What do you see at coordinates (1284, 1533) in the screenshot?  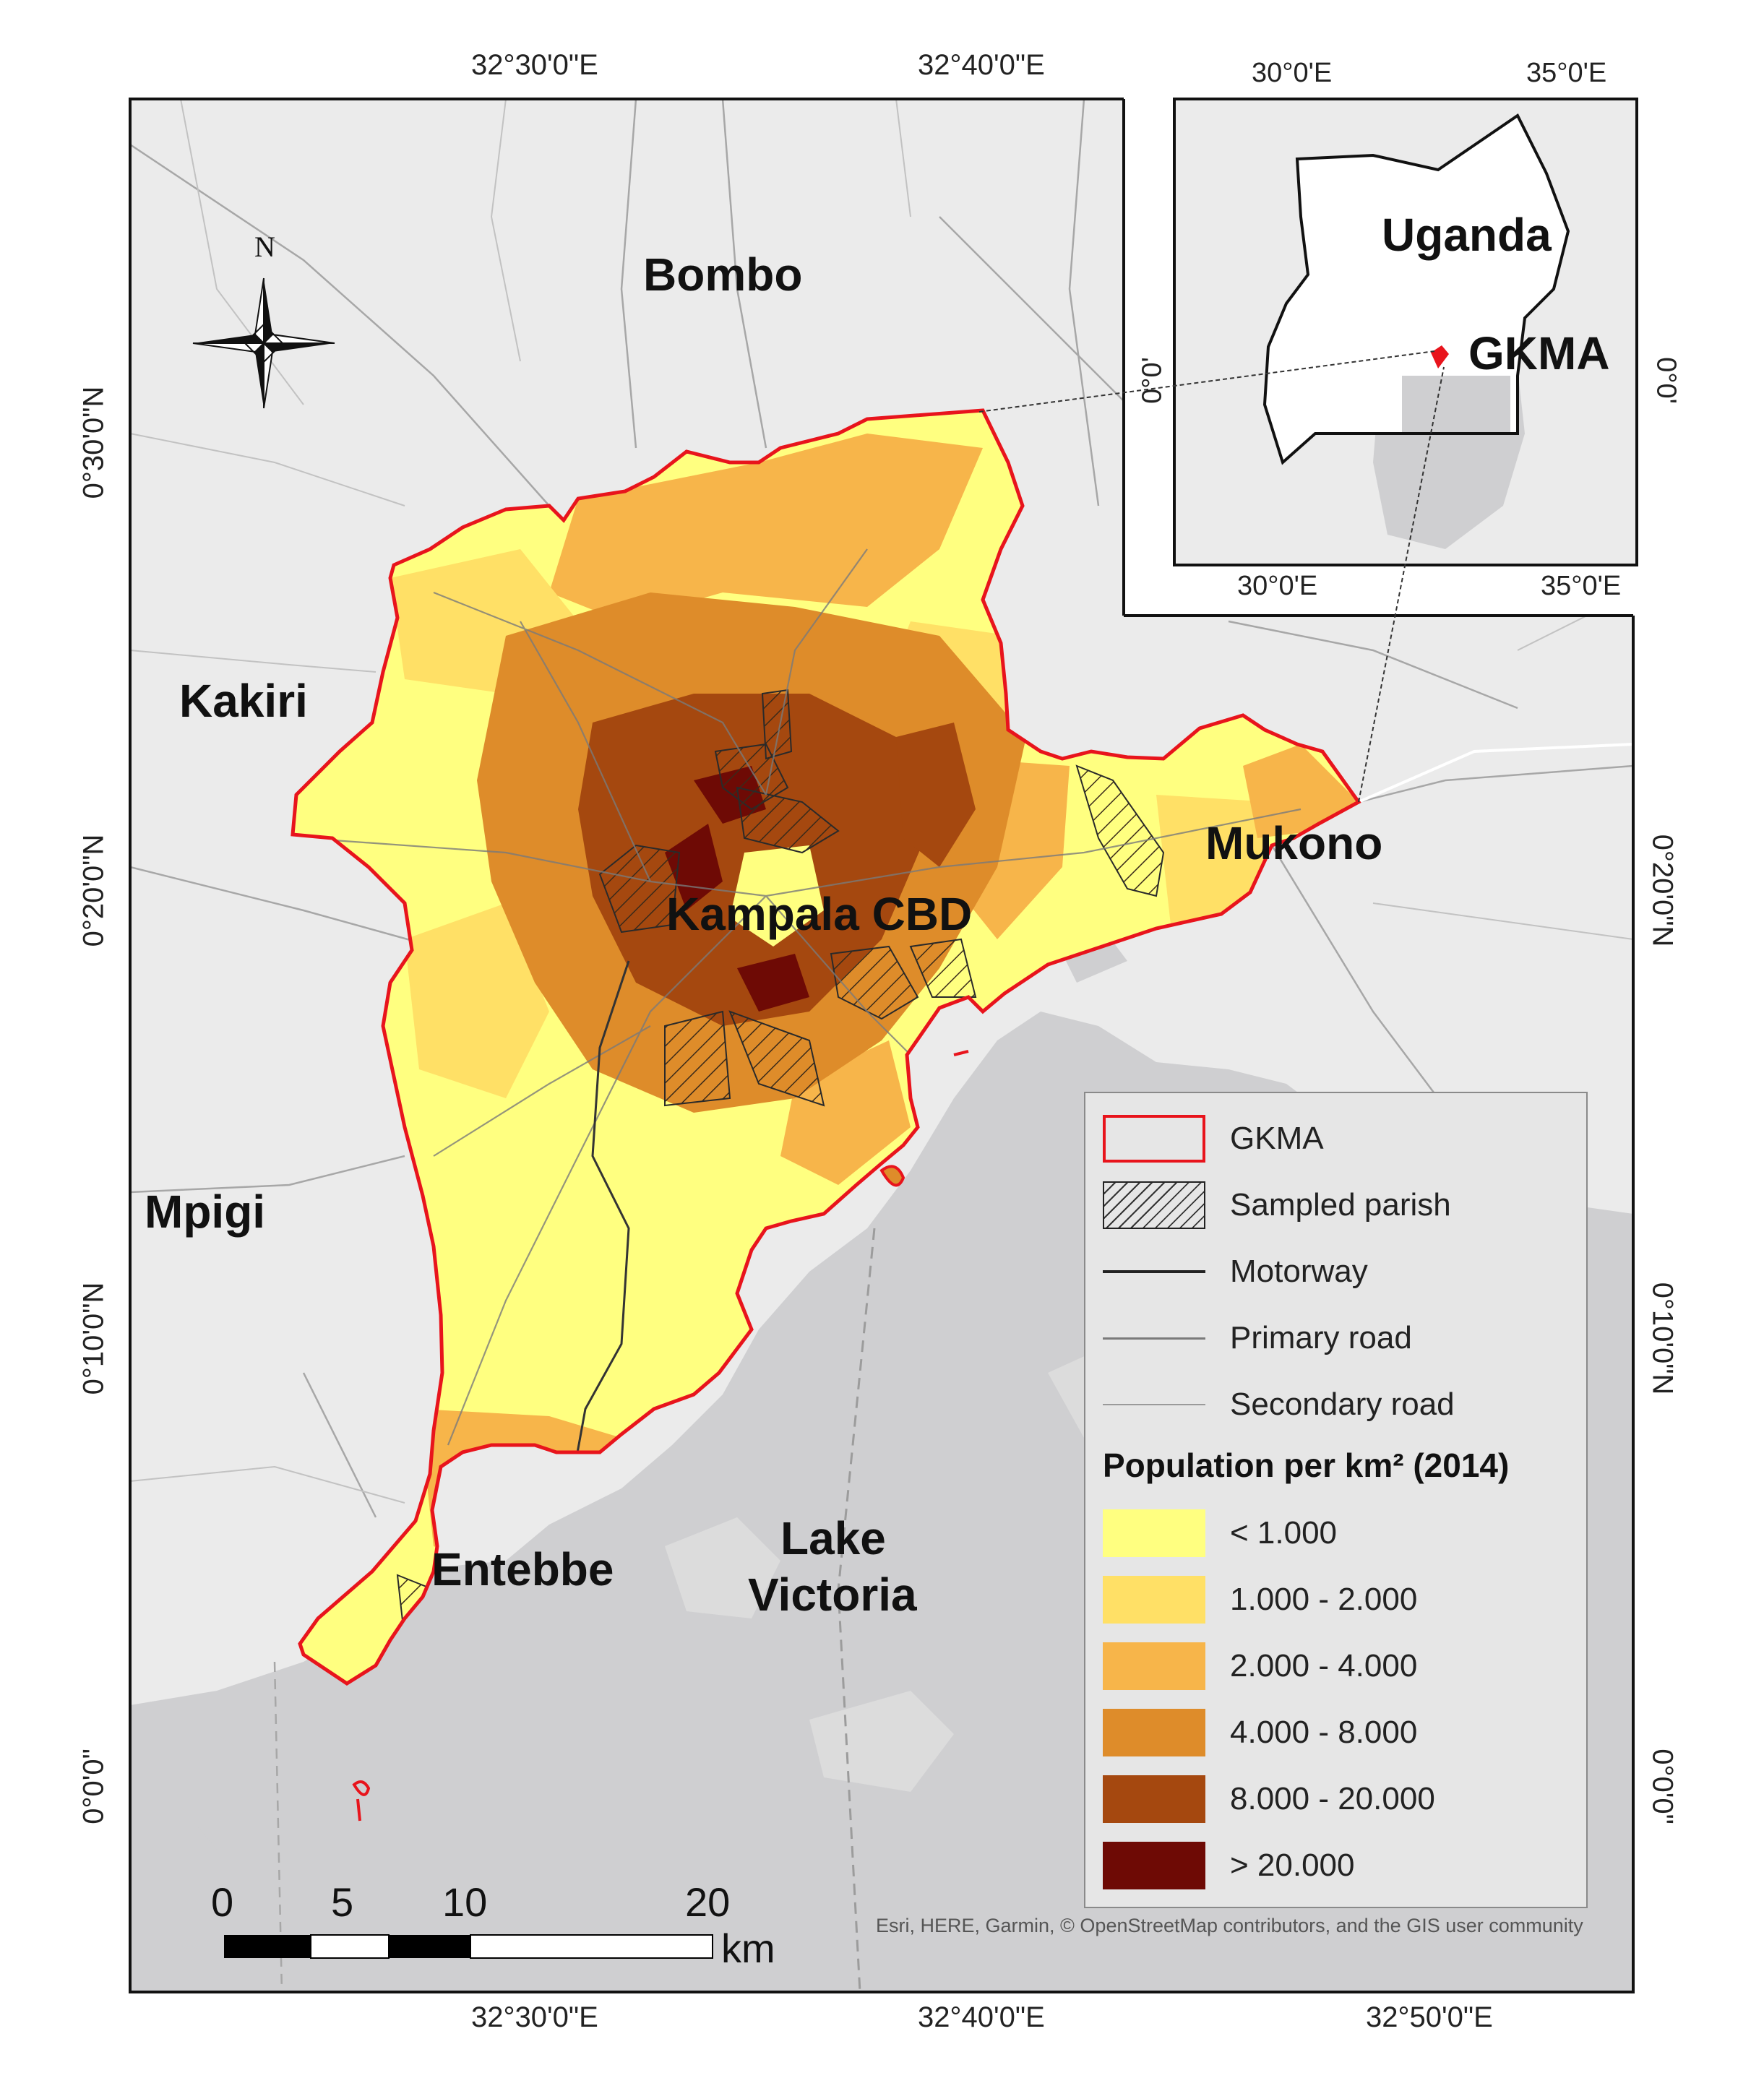 I see `legend-label: < 1.000` at bounding box center [1284, 1533].